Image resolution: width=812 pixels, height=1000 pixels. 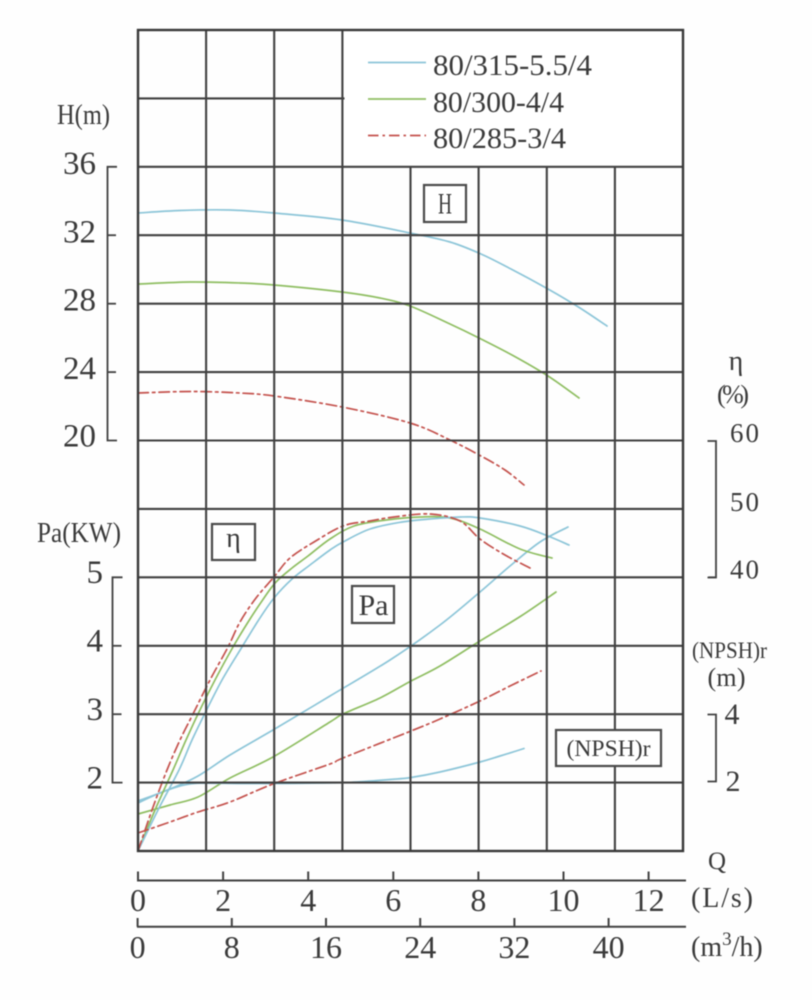 What do you see at coordinates (79, 164) in the screenshot?
I see `svg-text: 36` at bounding box center [79, 164].